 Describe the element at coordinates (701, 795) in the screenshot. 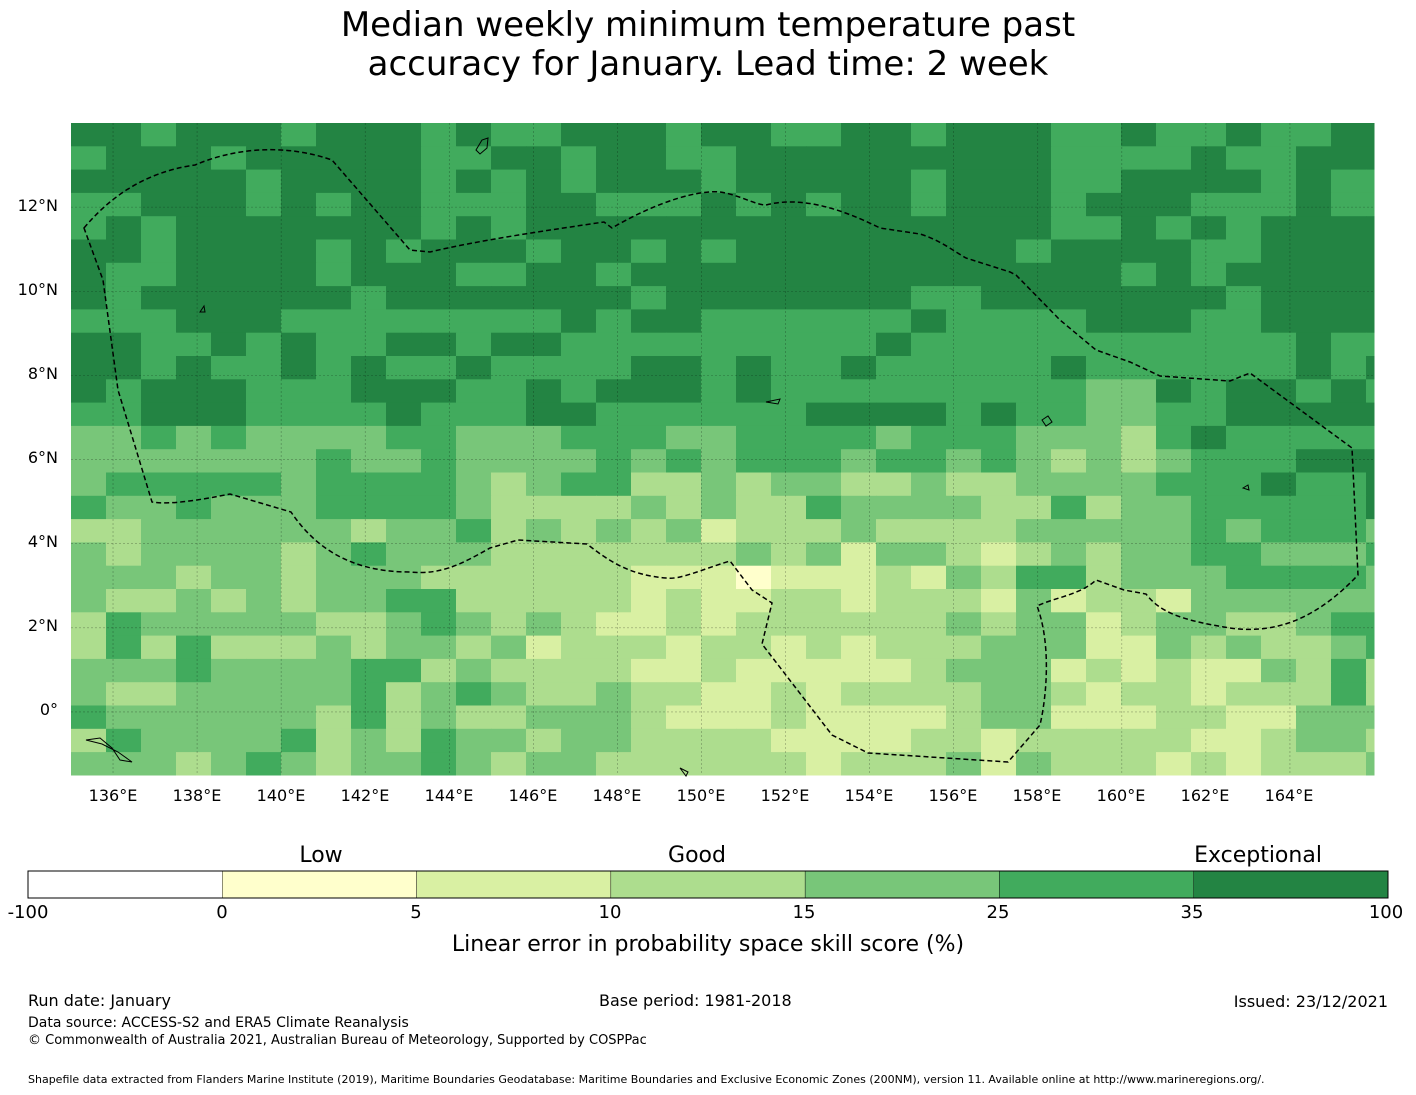

I see `lon-tick: 150°E` at that location.